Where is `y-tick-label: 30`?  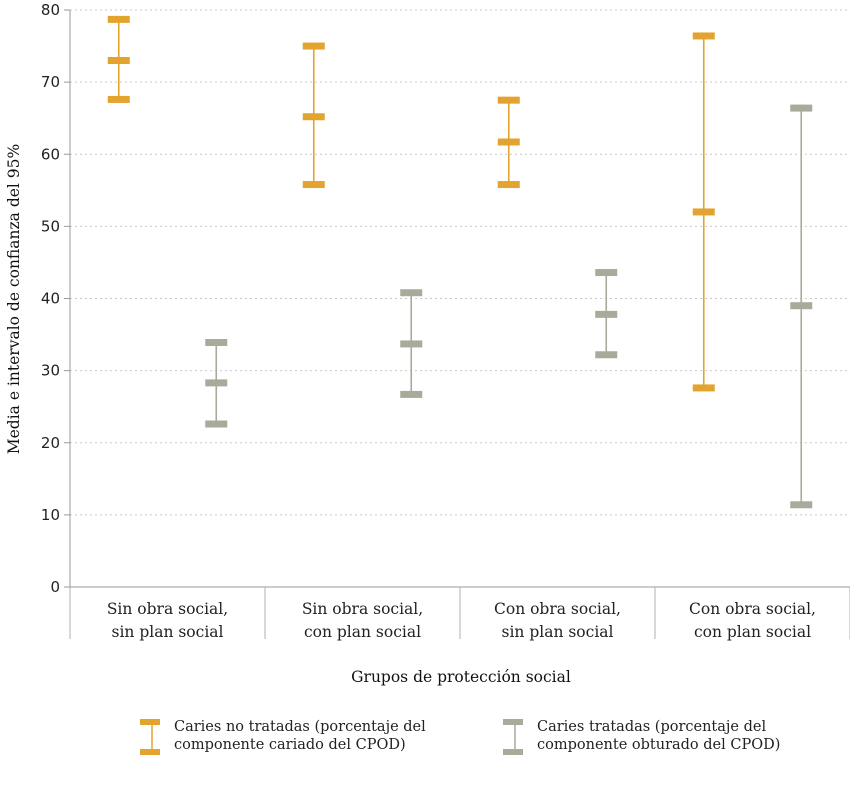 y-tick-label: 30 is located at coordinates (50, 371).